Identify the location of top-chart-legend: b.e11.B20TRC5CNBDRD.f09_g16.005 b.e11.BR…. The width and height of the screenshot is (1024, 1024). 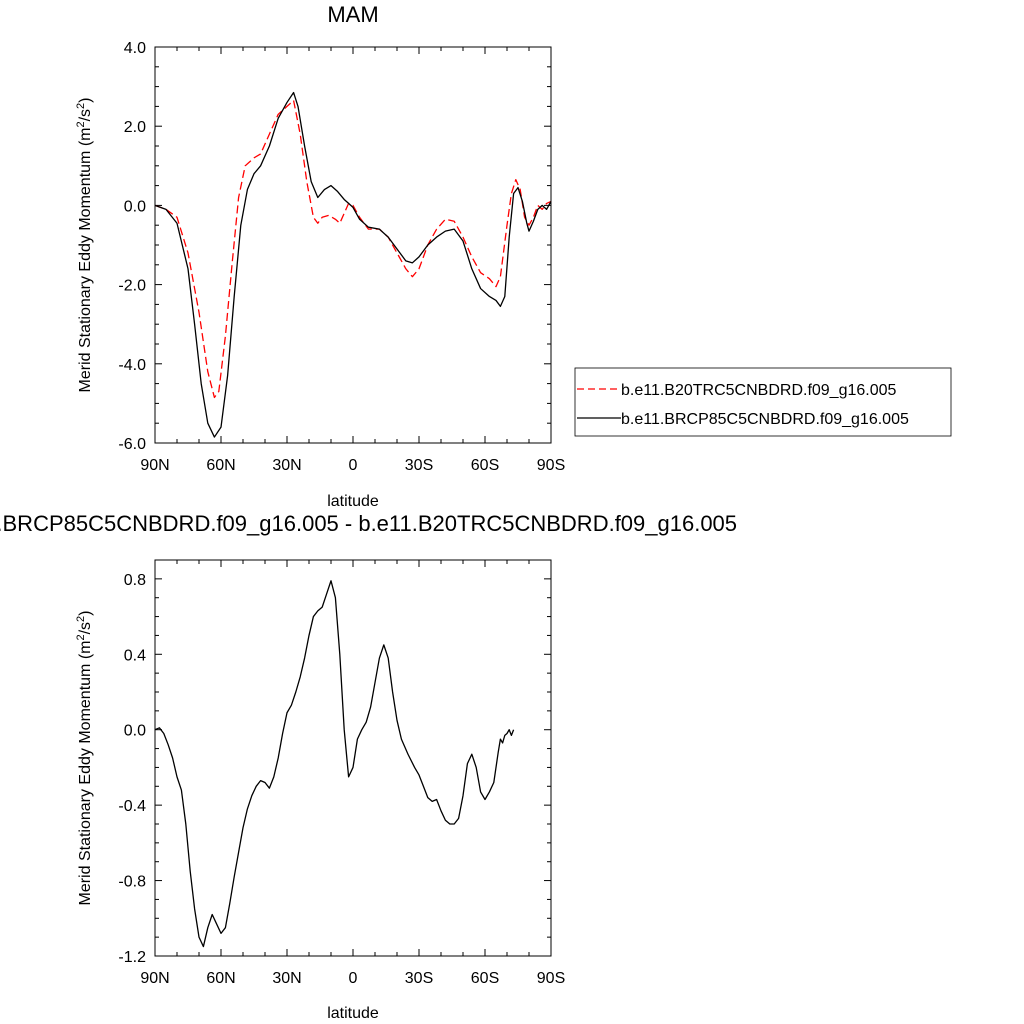
(763, 402).